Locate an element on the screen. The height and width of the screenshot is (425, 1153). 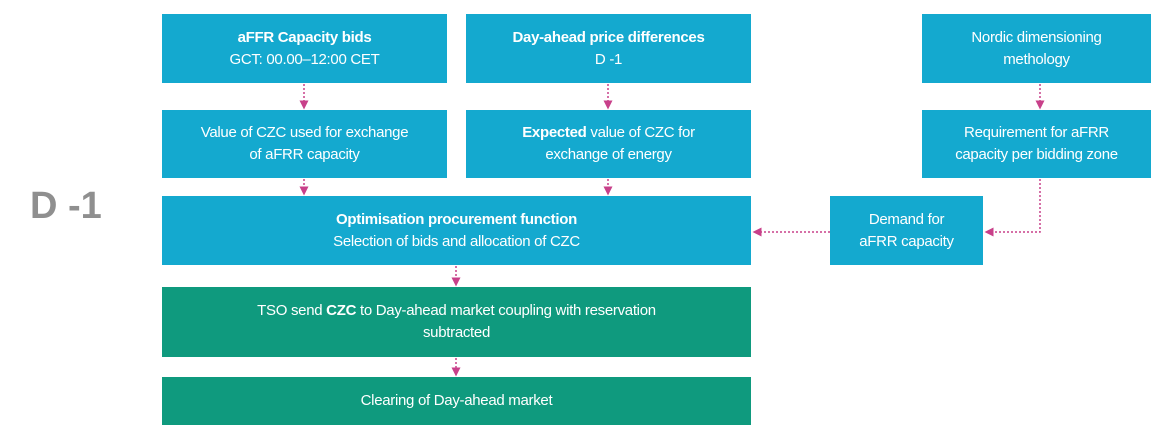
node: Nordic dimensioning methology is located at coordinates (1036, 48).